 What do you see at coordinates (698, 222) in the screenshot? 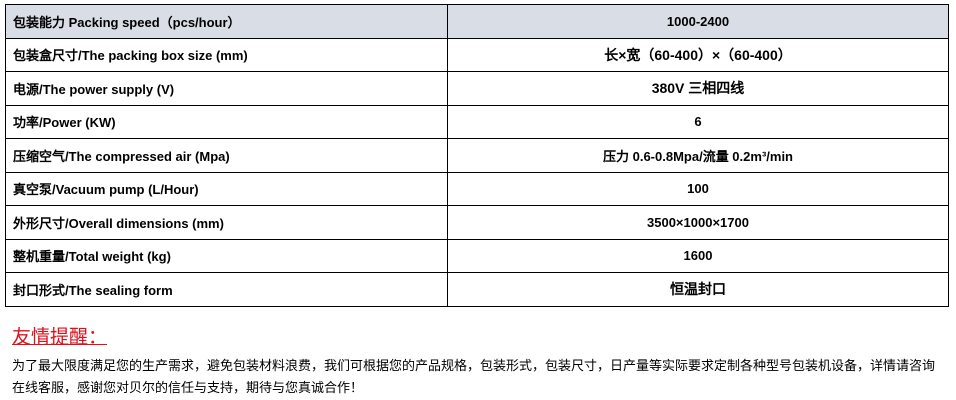
I see `spec-value: 3500×1000×1700` at bounding box center [698, 222].